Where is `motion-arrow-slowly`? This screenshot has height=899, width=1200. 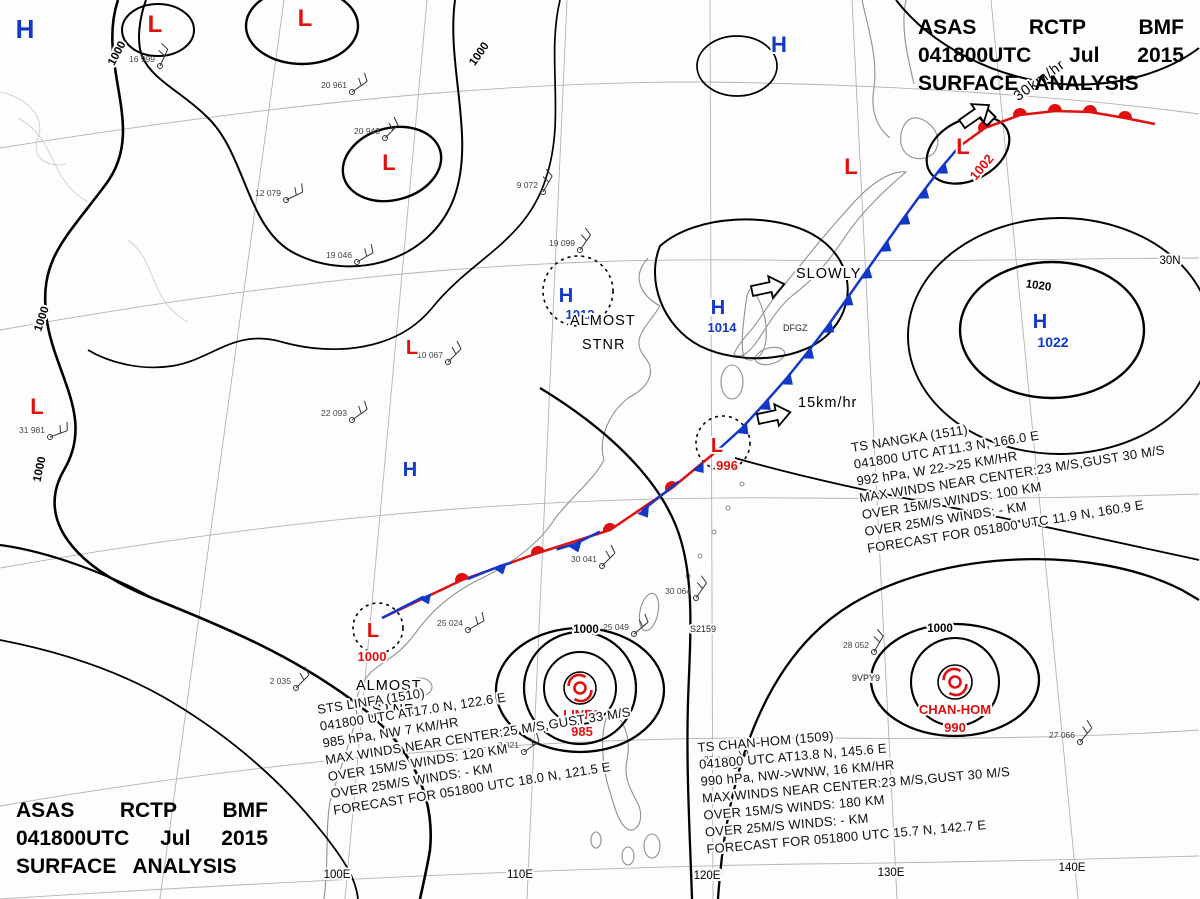
motion-arrow-slowly is located at coordinates (768, 287).